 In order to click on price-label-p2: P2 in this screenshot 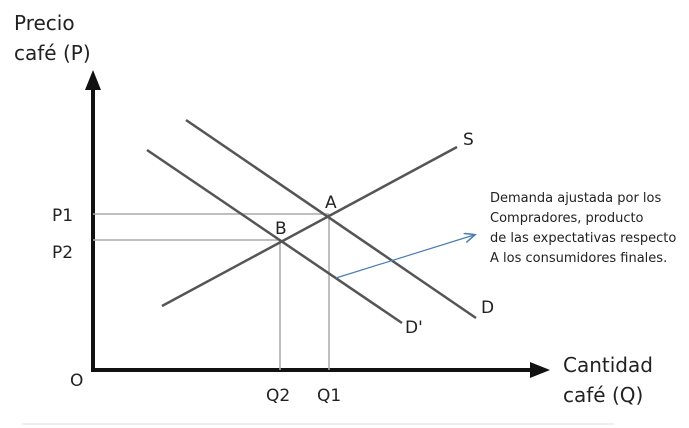, I will do `click(62, 253)`.